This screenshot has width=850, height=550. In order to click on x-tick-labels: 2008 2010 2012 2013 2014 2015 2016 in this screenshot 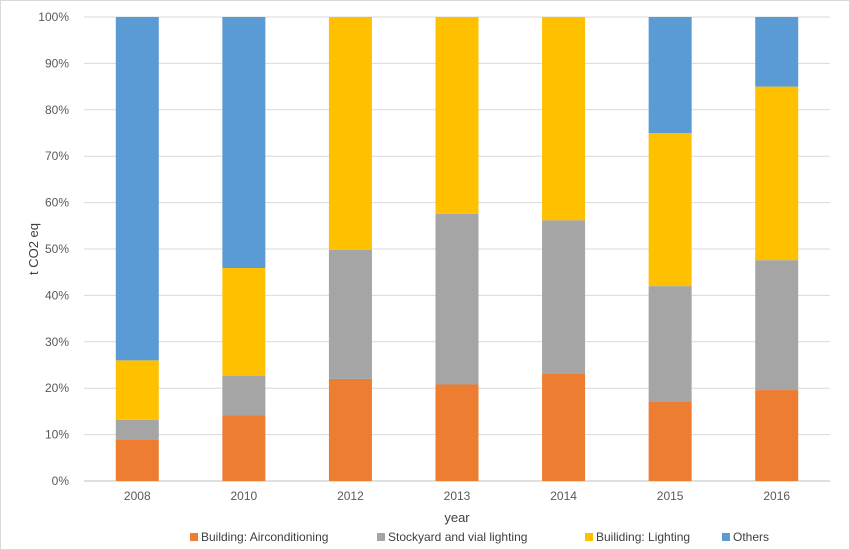, I will do `click(457, 496)`.